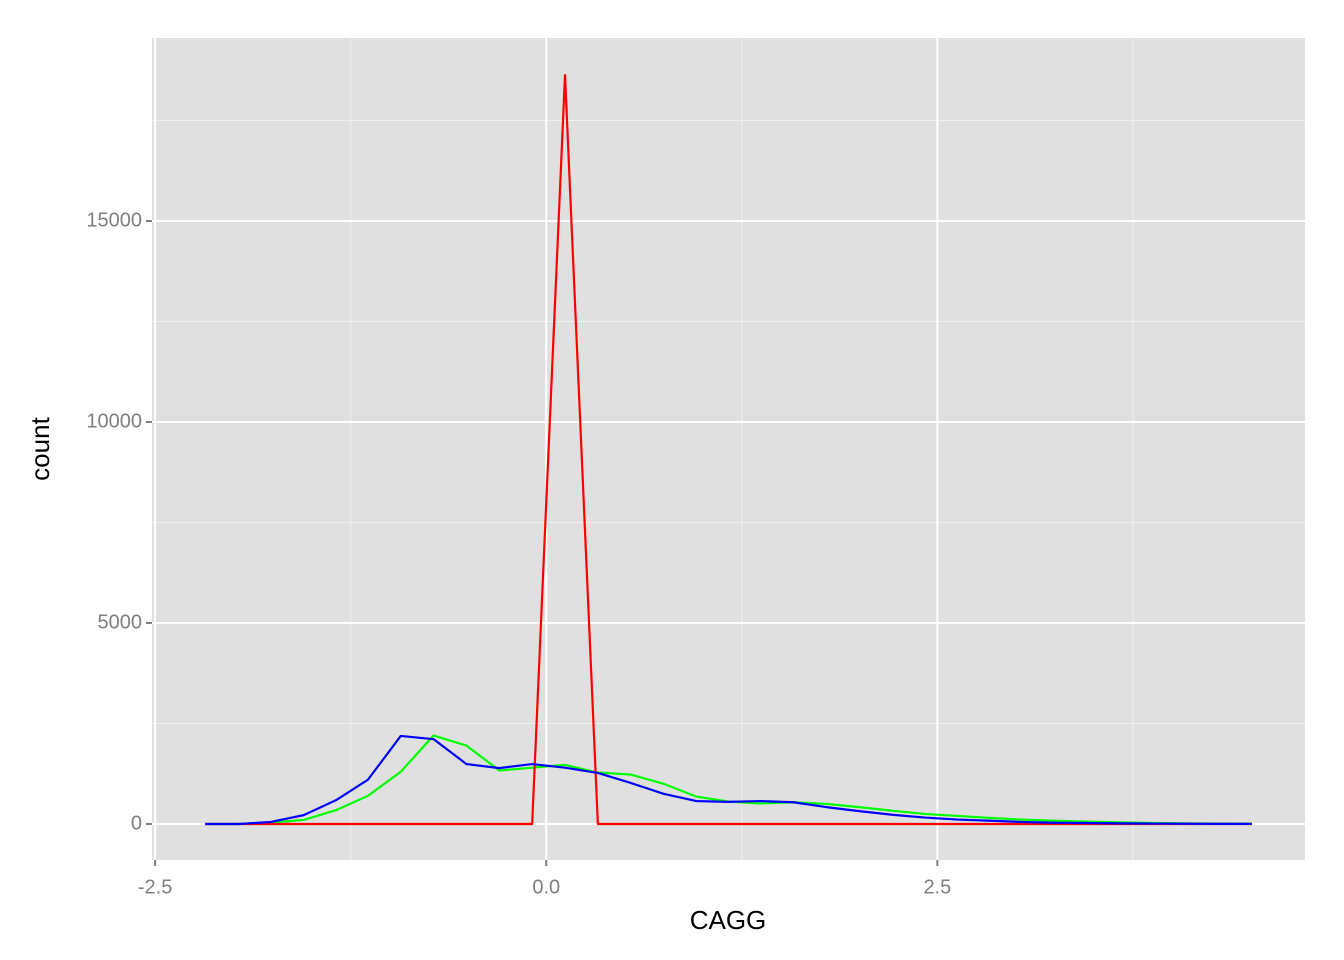 The image size is (1344, 960). What do you see at coordinates (546, 887) in the screenshot?
I see `x-tick-label: 0.0` at bounding box center [546, 887].